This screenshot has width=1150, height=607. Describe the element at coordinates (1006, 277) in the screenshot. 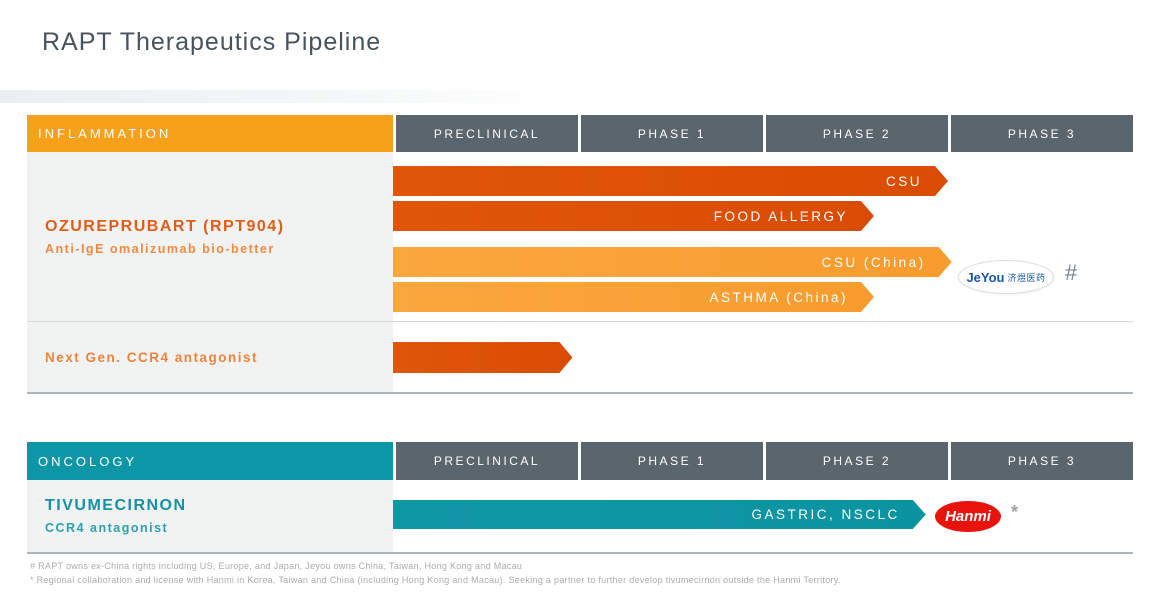

I see `jeyou-partner-logo: JeYou 济煜医药` at that location.